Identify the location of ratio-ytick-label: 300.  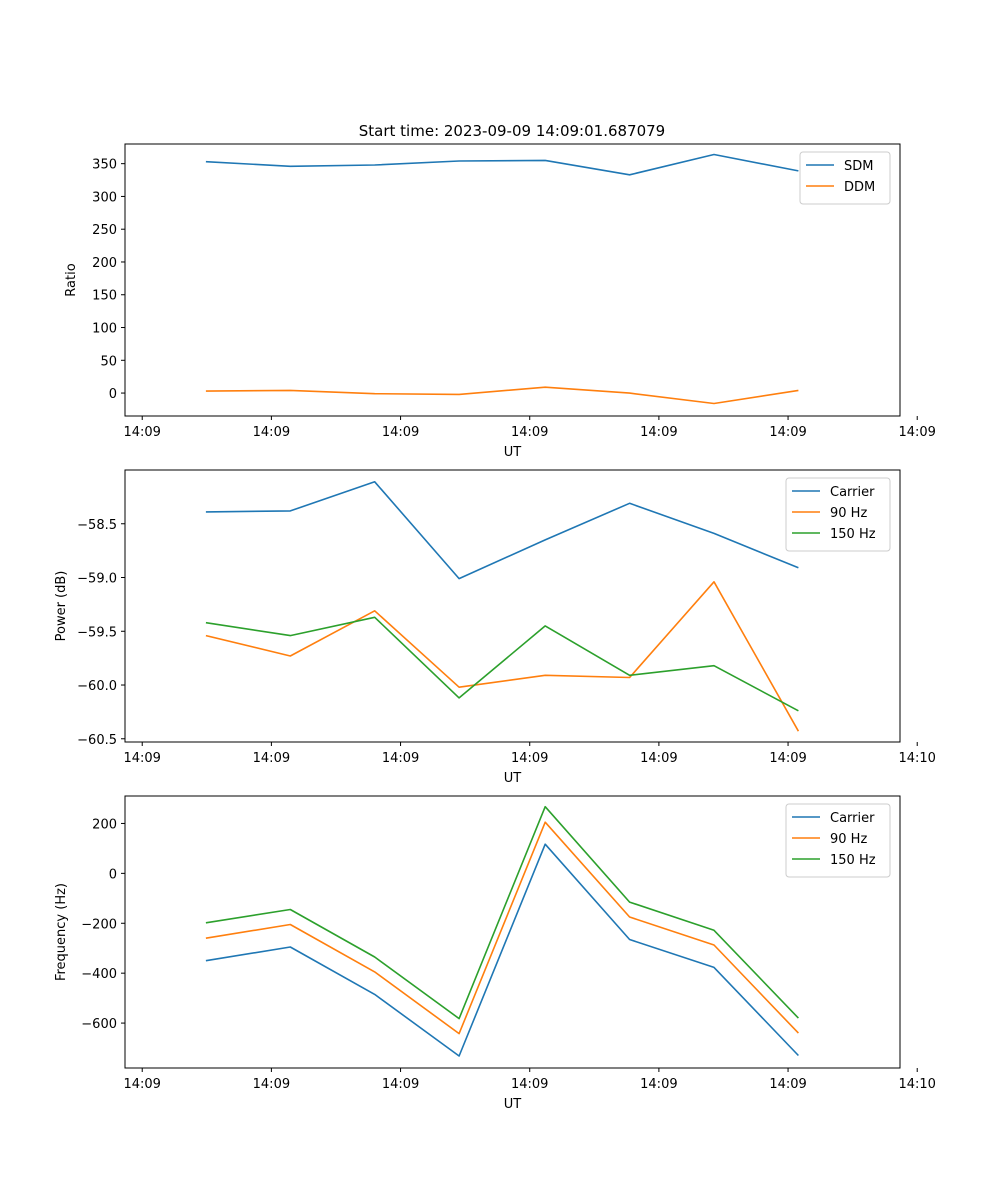
(104, 197).